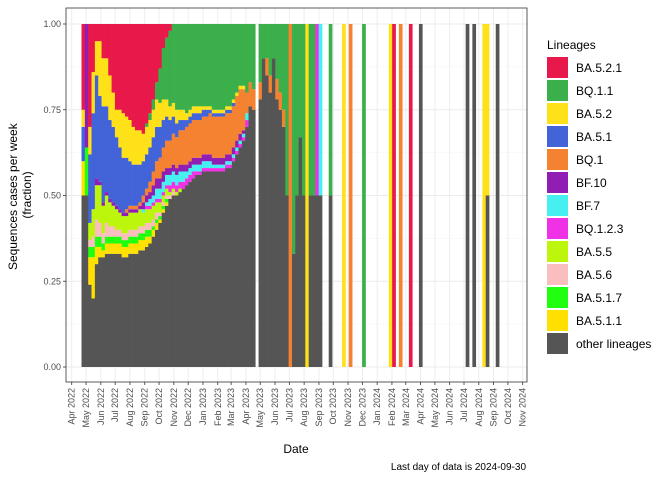 Image resolution: width=672 pixels, height=480 pixels. Describe the element at coordinates (594, 114) in the screenshot. I see `legend-label: BA.5.2` at that location.